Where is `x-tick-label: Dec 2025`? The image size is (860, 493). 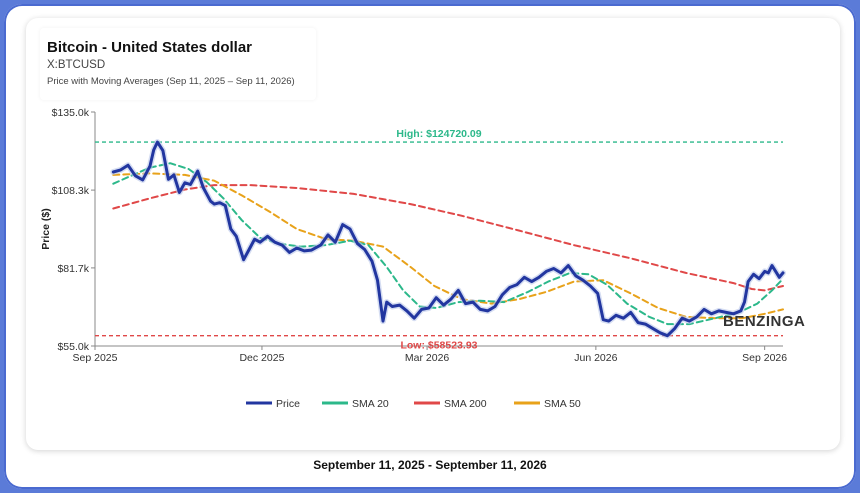 x-tick-label: Dec 2025 is located at coordinates (261, 358).